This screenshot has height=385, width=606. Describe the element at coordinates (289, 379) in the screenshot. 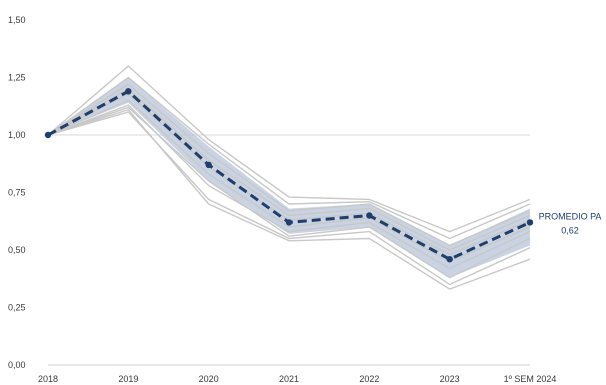

I see `x-tick-label: 2021` at that location.